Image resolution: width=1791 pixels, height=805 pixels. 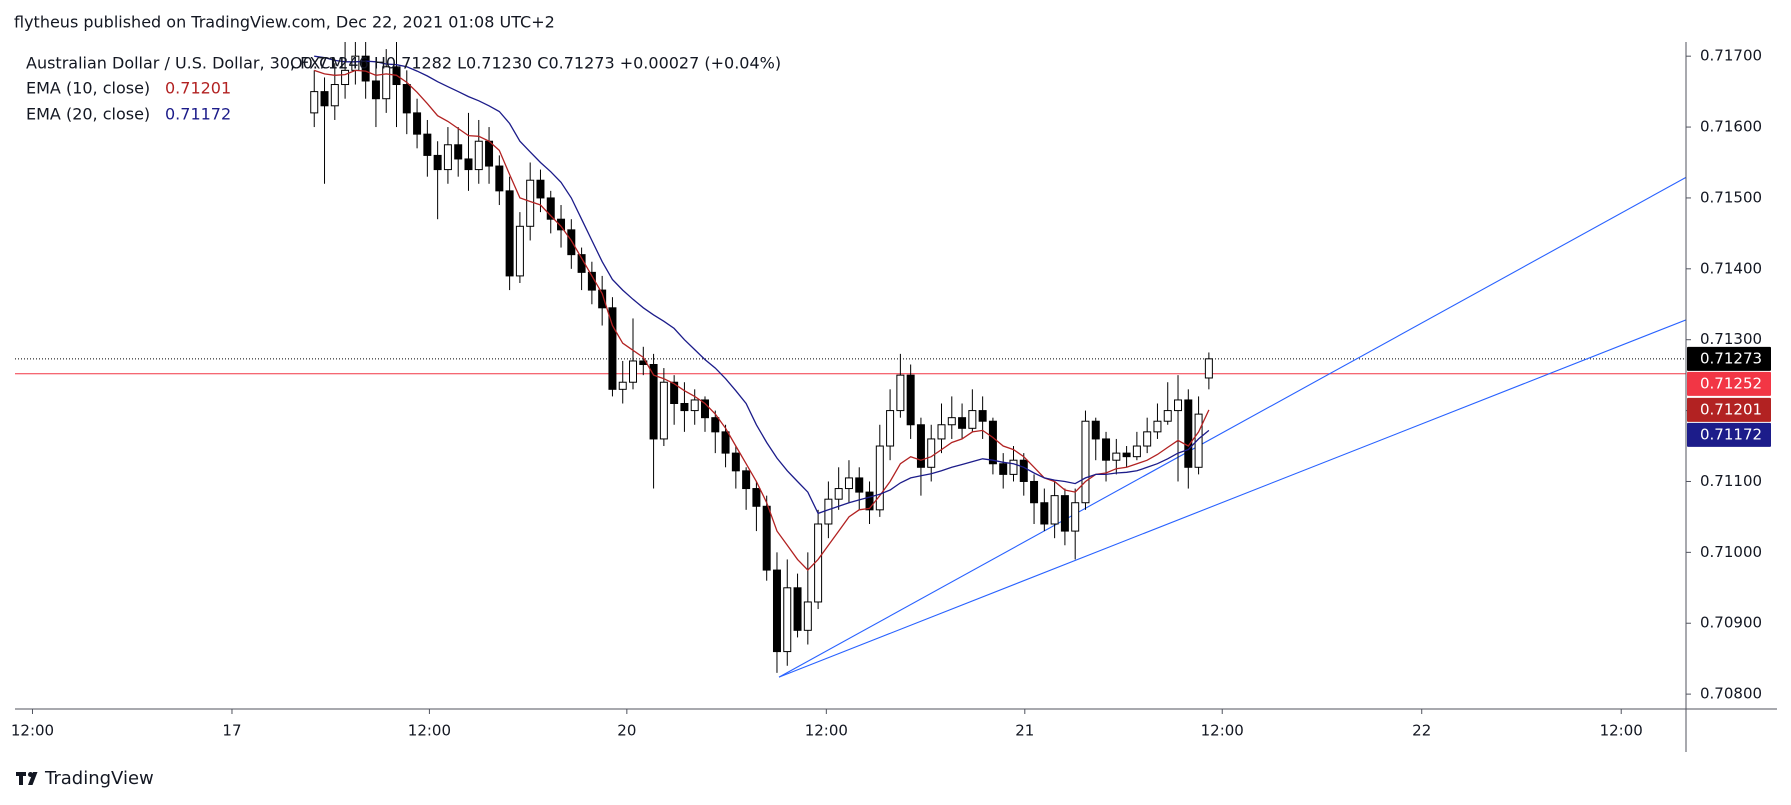 What do you see at coordinates (231, 731) in the screenshot?
I see `x-tick-label: 17` at bounding box center [231, 731].